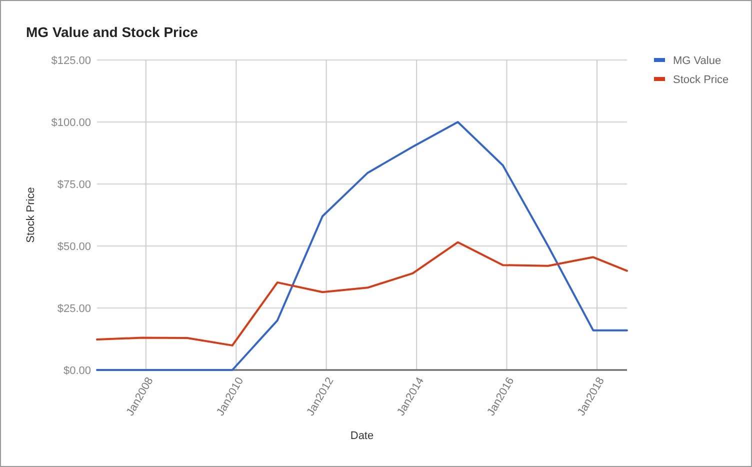 The width and height of the screenshot is (752, 467). Describe the element at coordinates (71, 122) in the screenshot. I see `y-tick-label: $100.00` at that location.